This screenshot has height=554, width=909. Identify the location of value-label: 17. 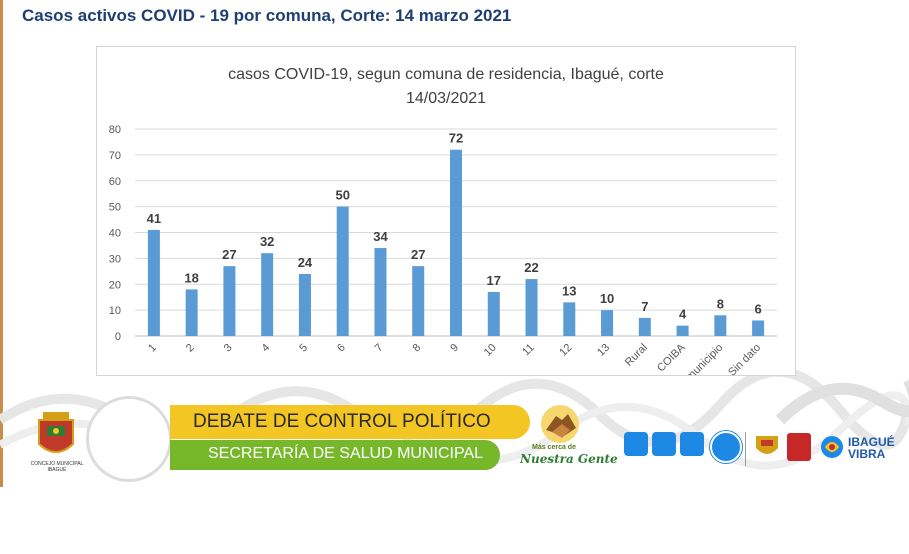
(494, 280).